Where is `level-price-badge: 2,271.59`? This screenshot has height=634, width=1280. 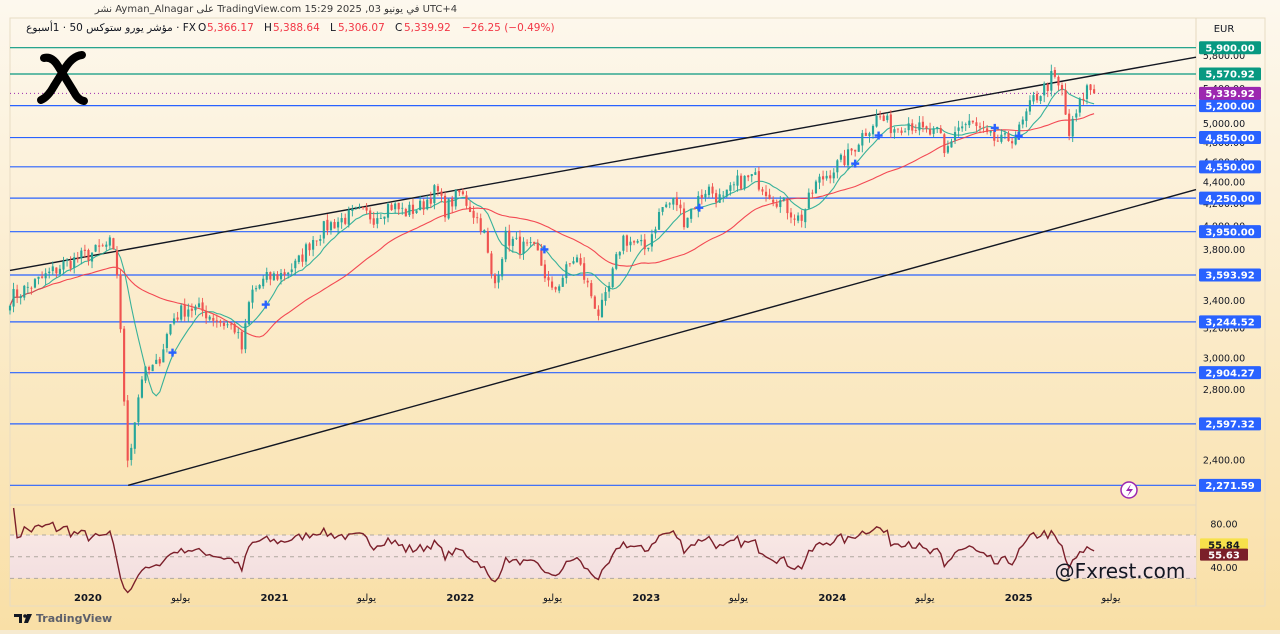 level-price-badge: 2,271.59 is located at coordinates (1230, 485).